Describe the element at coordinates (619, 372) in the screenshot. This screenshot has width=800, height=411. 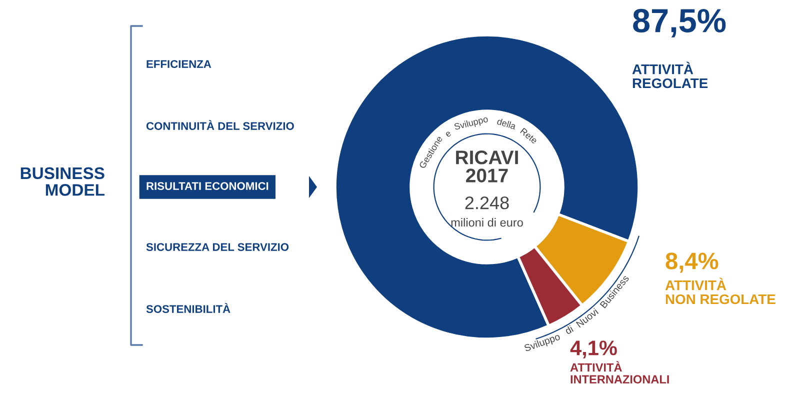
I see `slice-label: ATTIVITÀ INTERNAZIONALI` at that location.